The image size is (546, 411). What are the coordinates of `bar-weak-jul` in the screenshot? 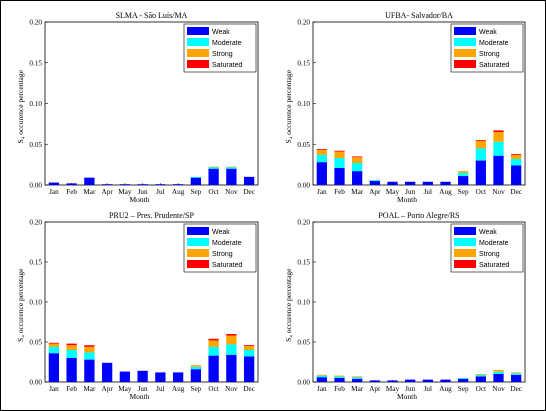 It's located at (160, 377).